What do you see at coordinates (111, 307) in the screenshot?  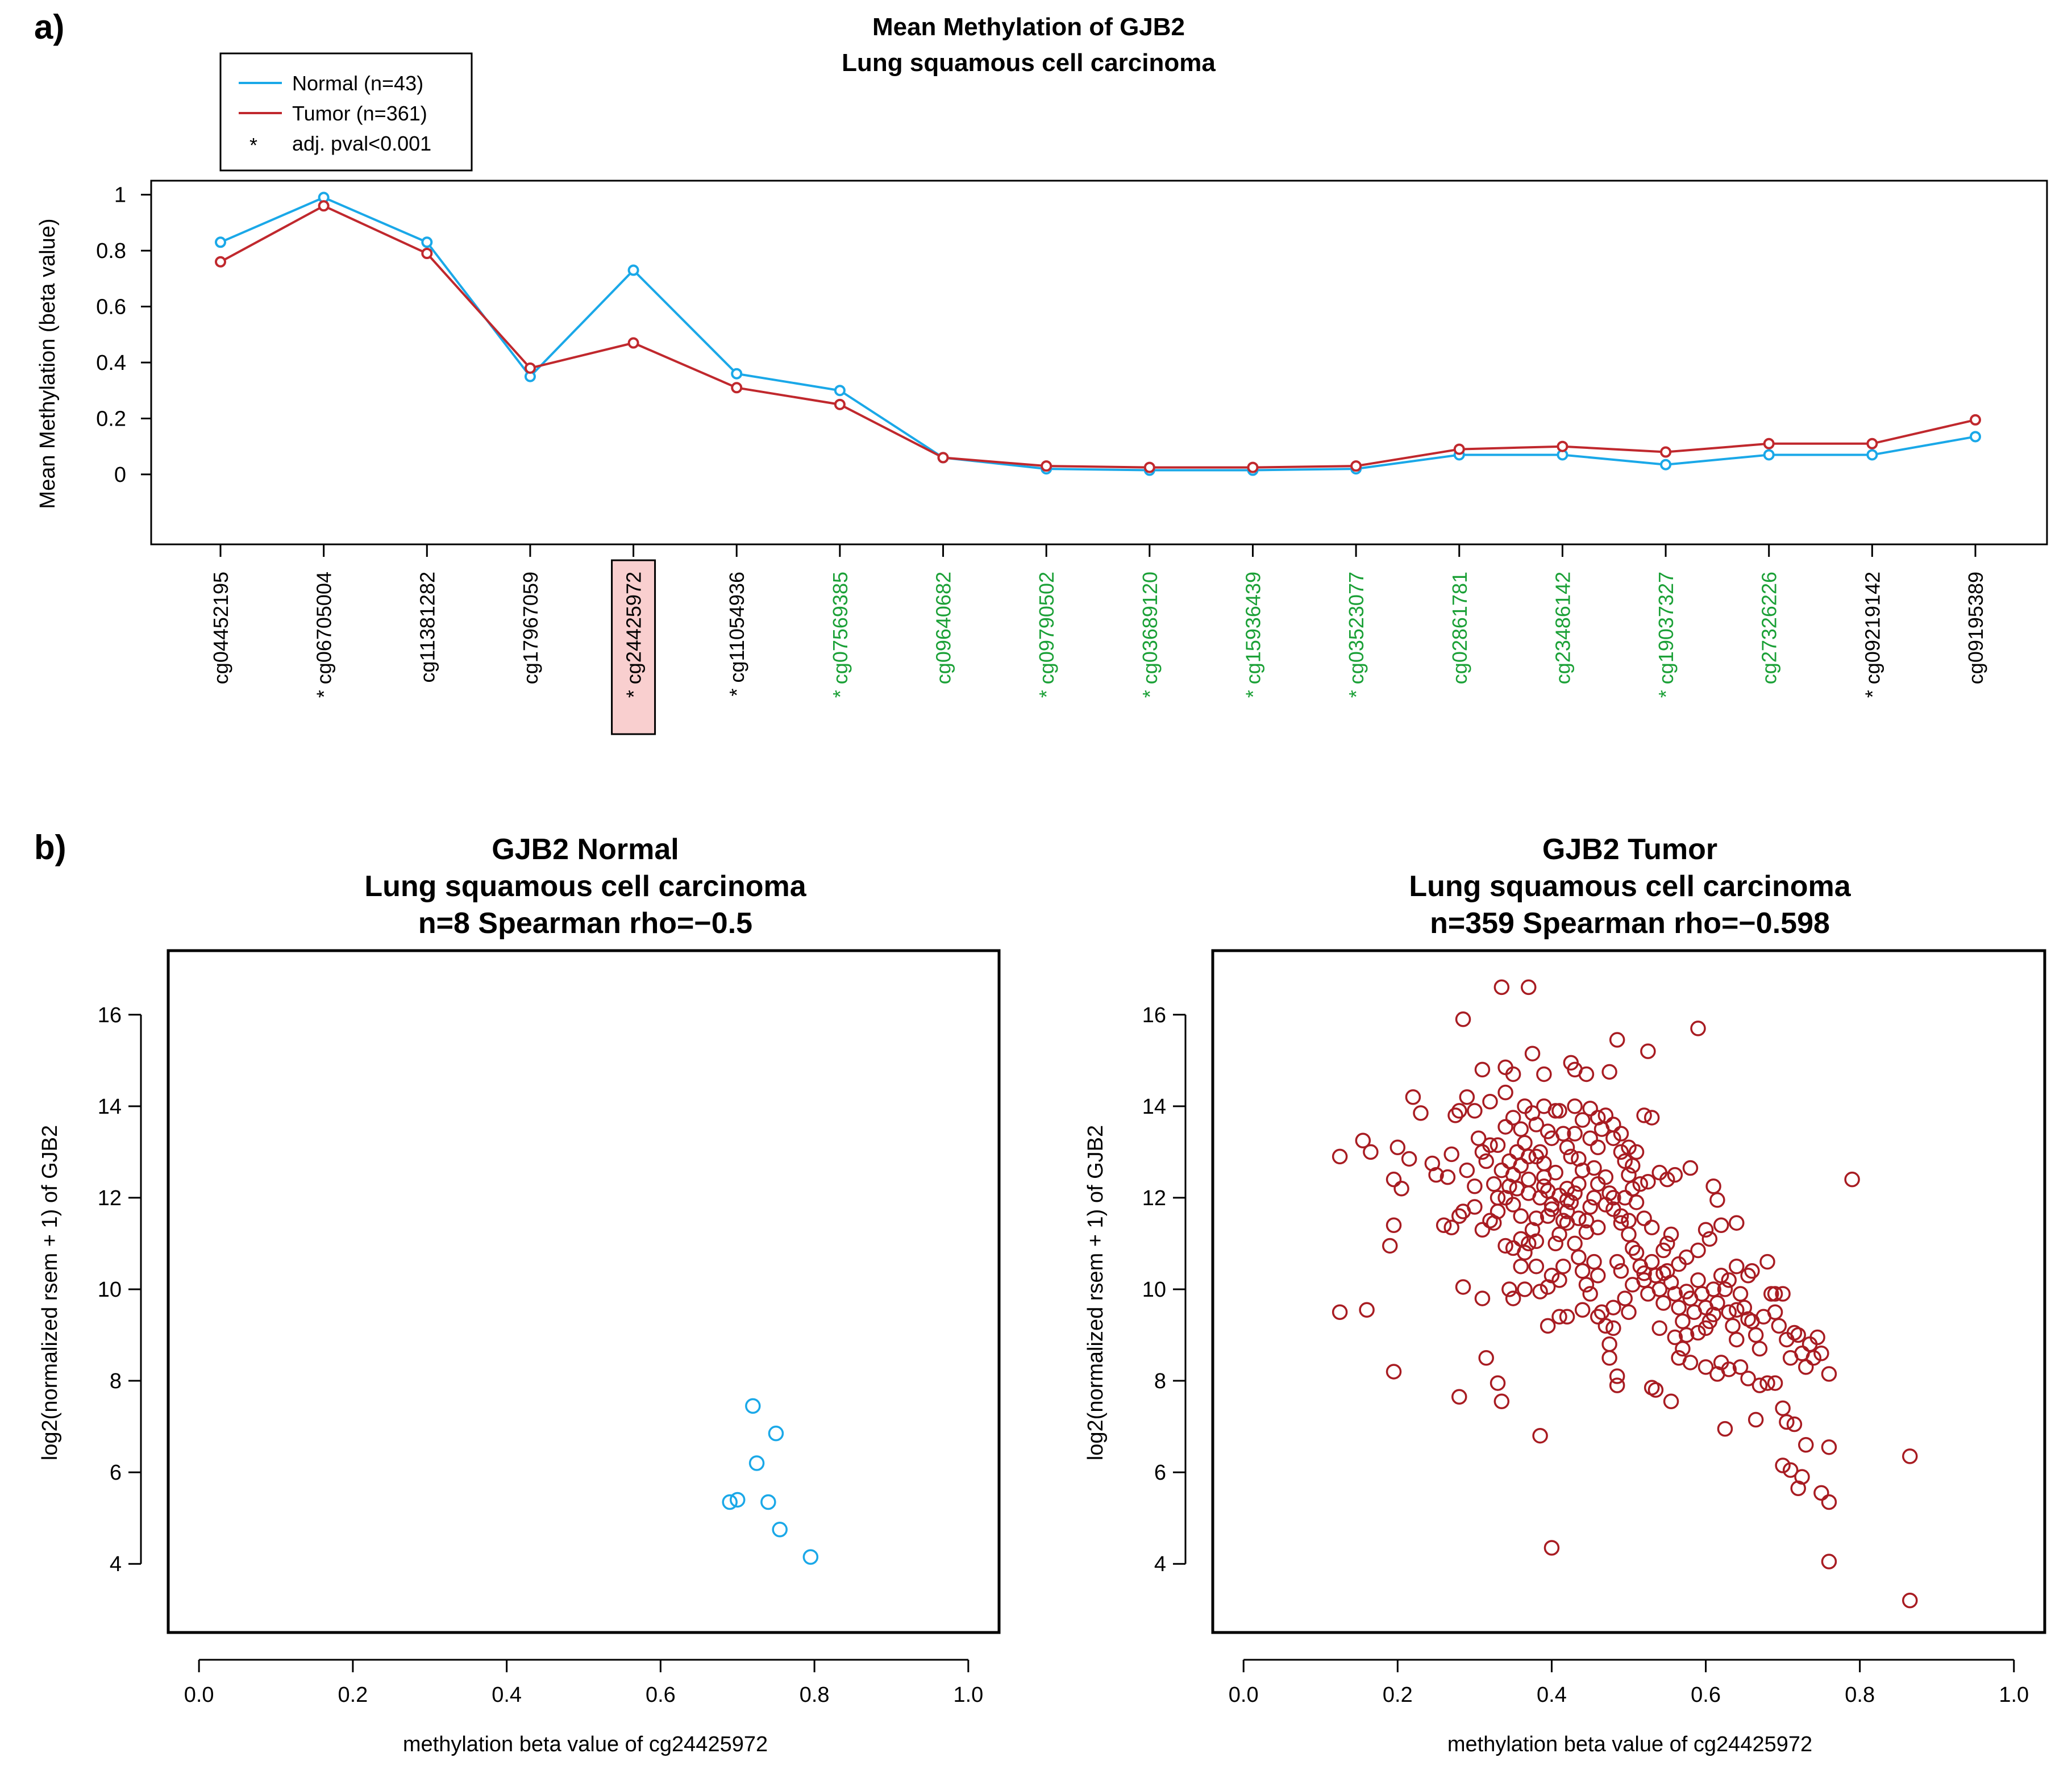 I see `panel-a-y-tick-label: 0.6` at bounding box center [111, 307].